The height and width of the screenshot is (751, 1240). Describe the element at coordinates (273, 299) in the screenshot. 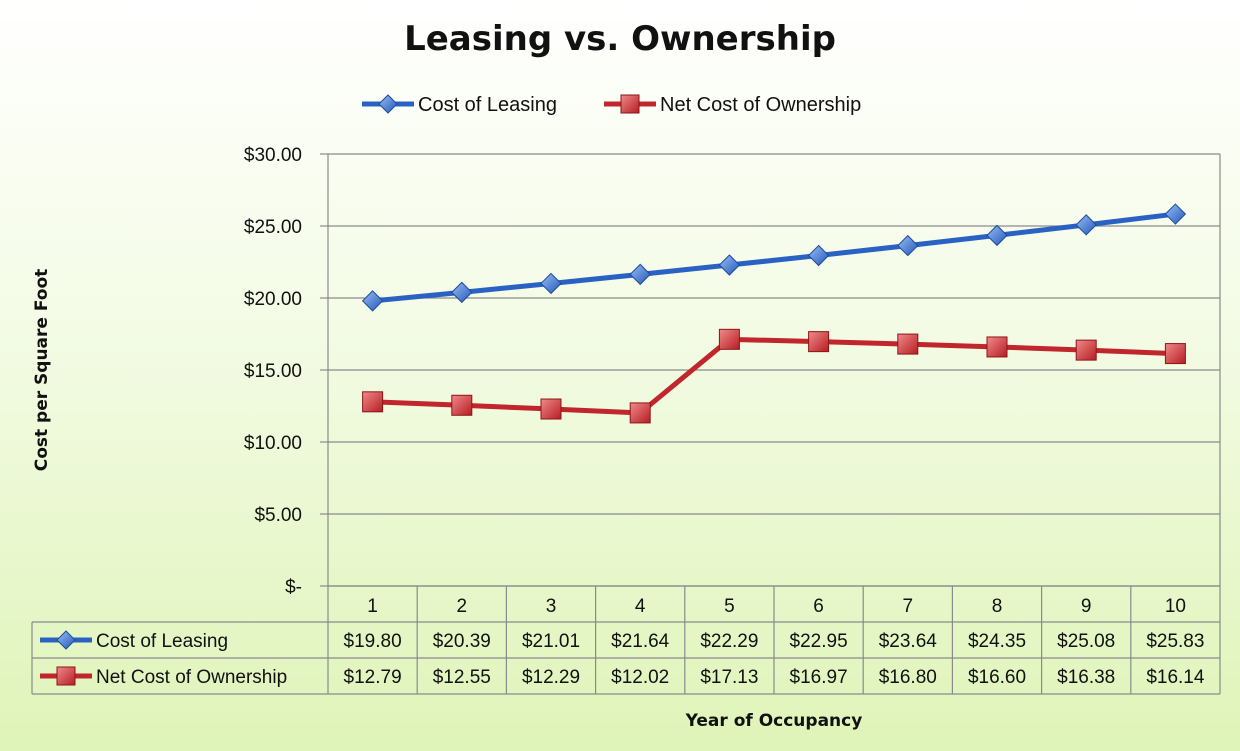

I see `y-tick-label: $20.00` at that location.